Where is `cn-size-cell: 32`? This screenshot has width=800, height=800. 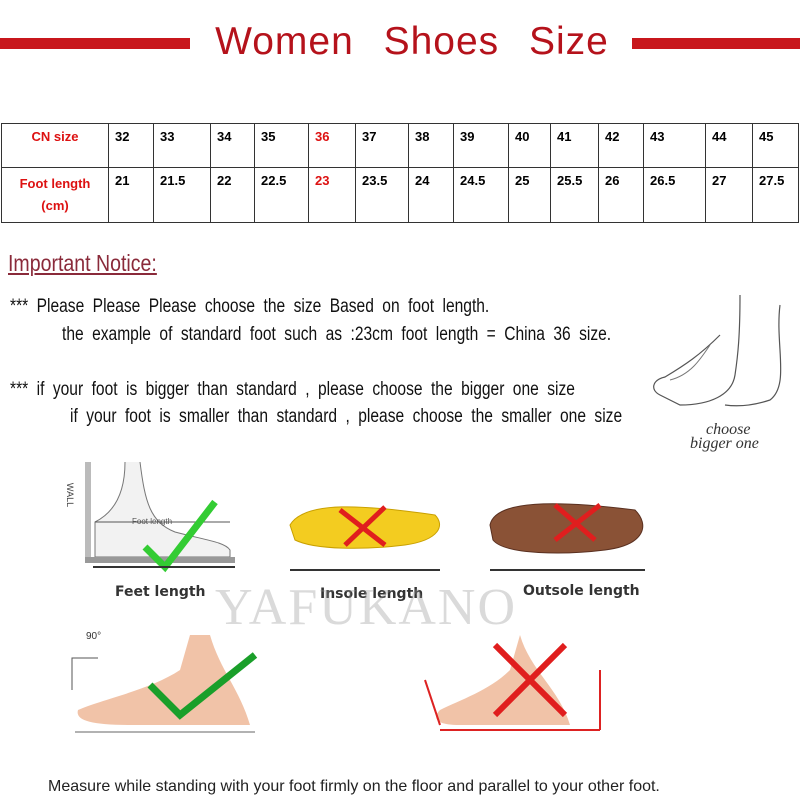
cn-size-cell: 32 is located at coordinates (131, 145).